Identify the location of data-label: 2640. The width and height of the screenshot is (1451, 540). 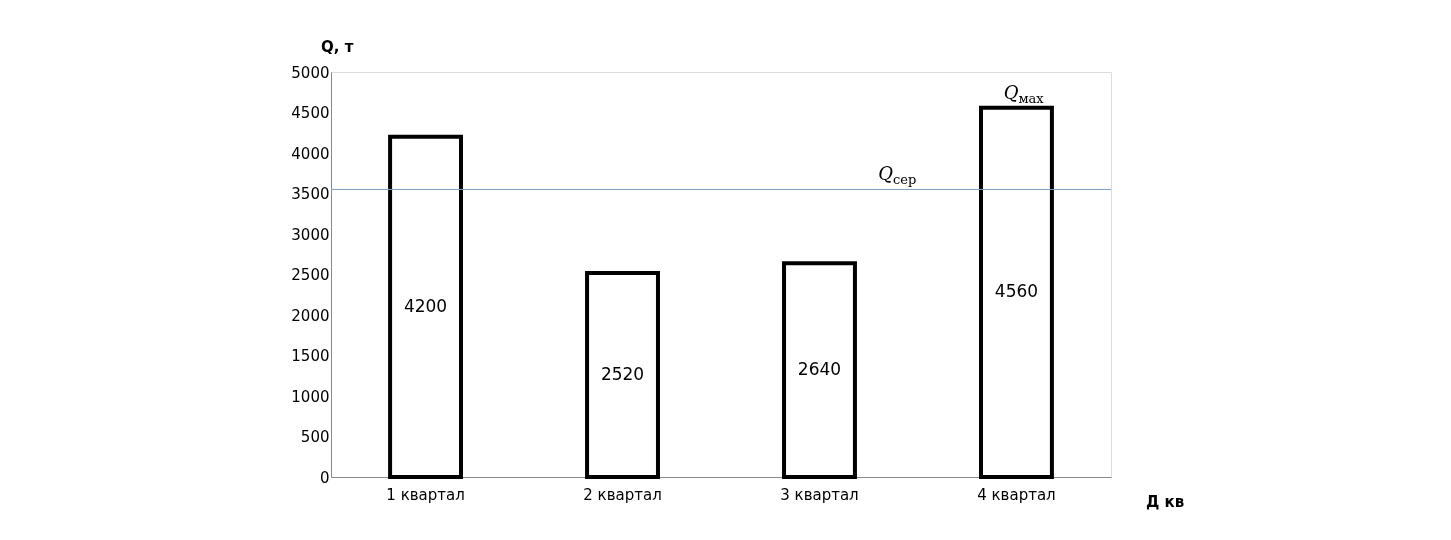
(819, 369).